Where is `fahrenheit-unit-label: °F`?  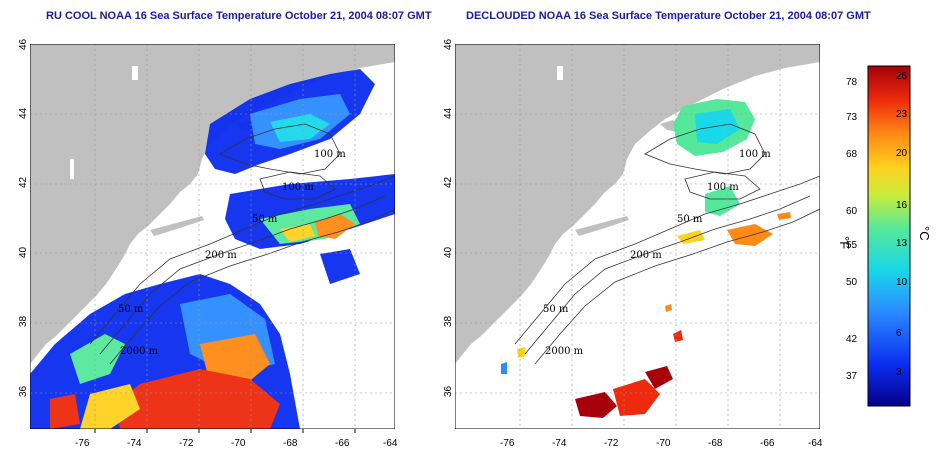
fahrenheit-unit-label: °F is located at coordinates (844, 242).